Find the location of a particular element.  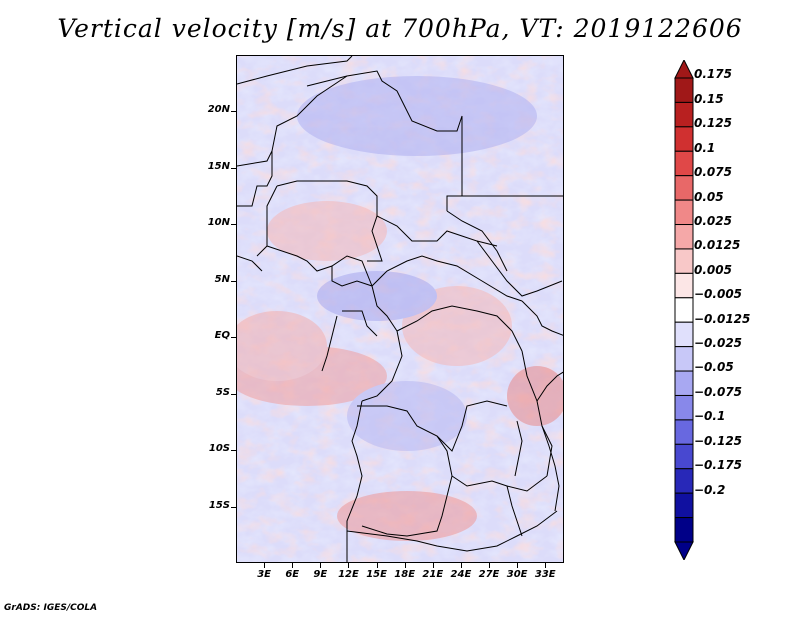

lat-label-5s: 5S is located at coordinates (222, 392).